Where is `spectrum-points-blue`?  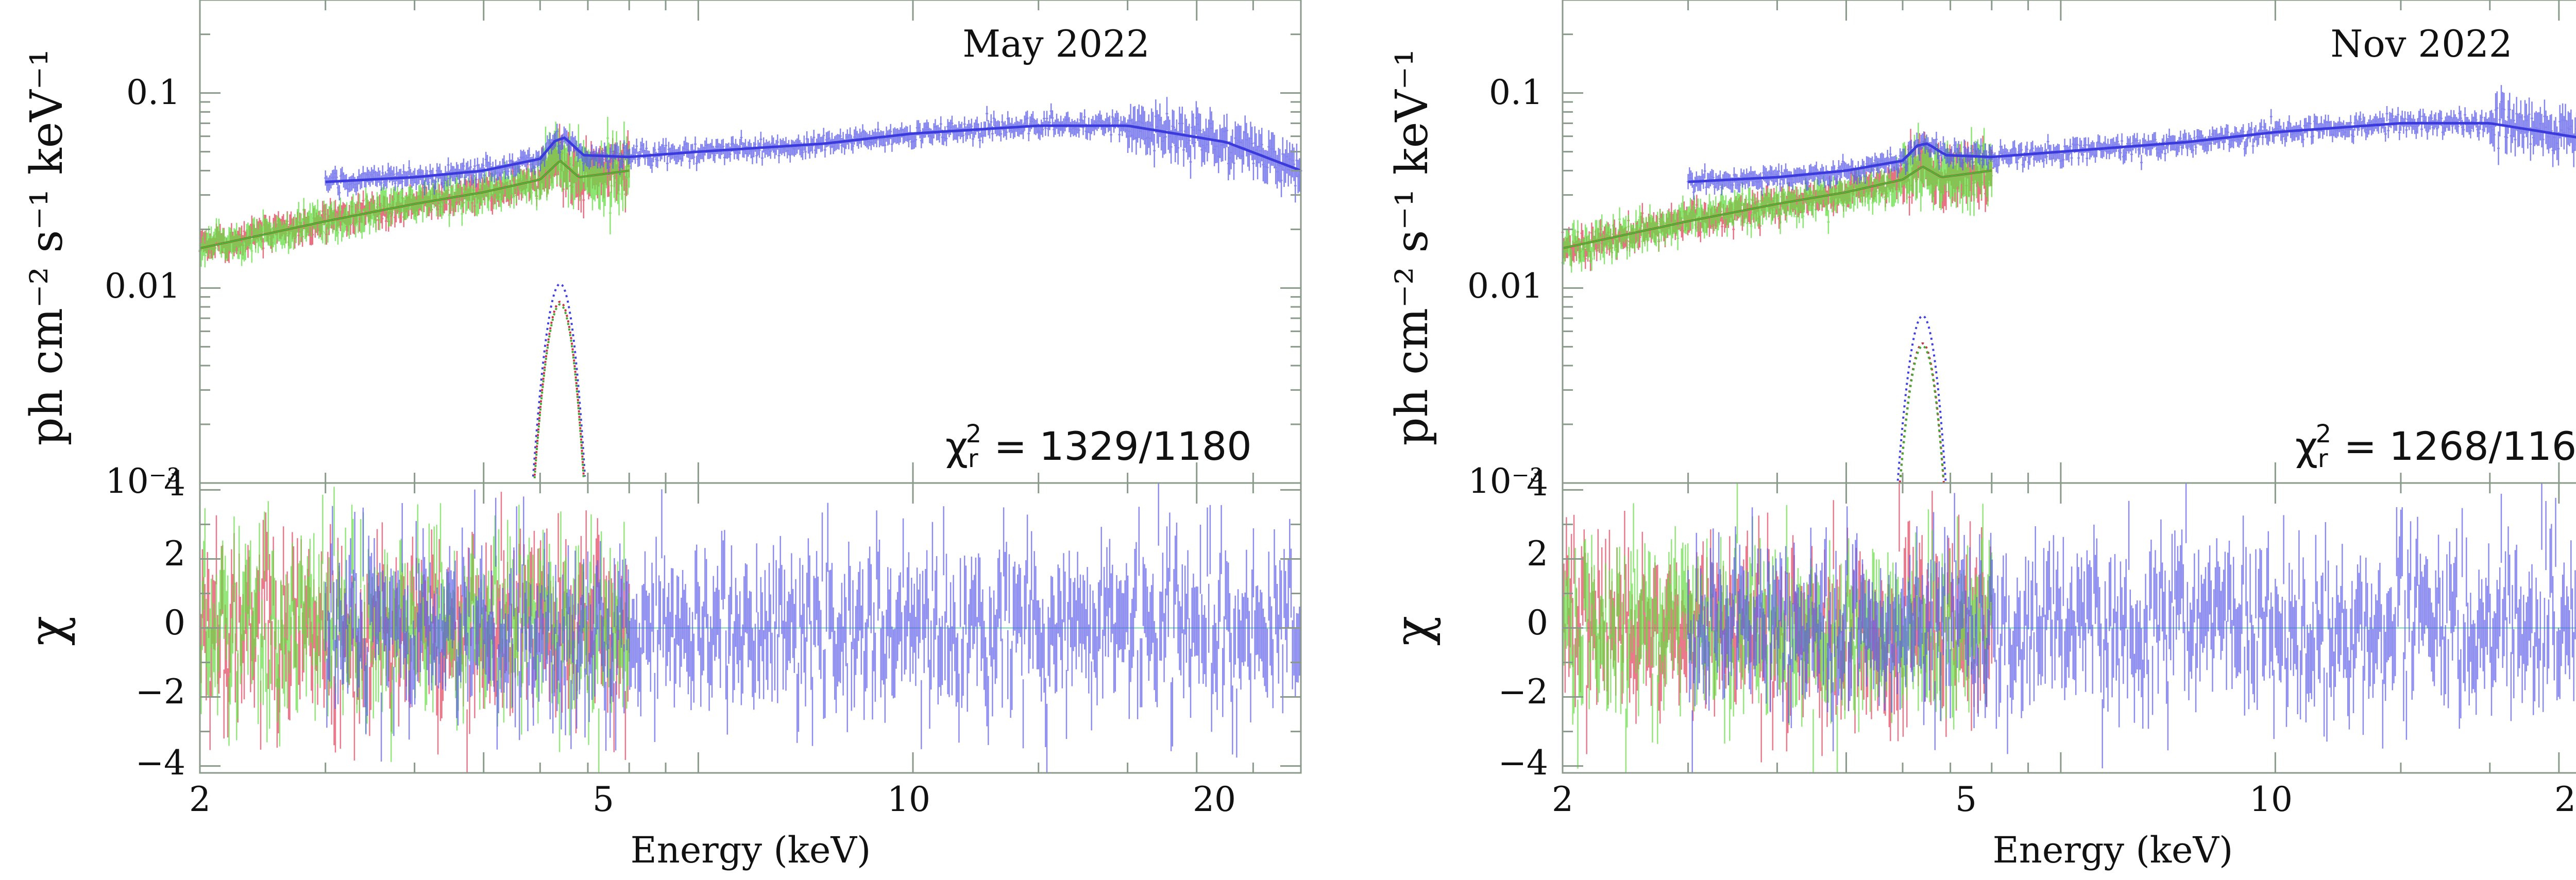 spectrum-points-blue is located at coordinates (2131, 143).